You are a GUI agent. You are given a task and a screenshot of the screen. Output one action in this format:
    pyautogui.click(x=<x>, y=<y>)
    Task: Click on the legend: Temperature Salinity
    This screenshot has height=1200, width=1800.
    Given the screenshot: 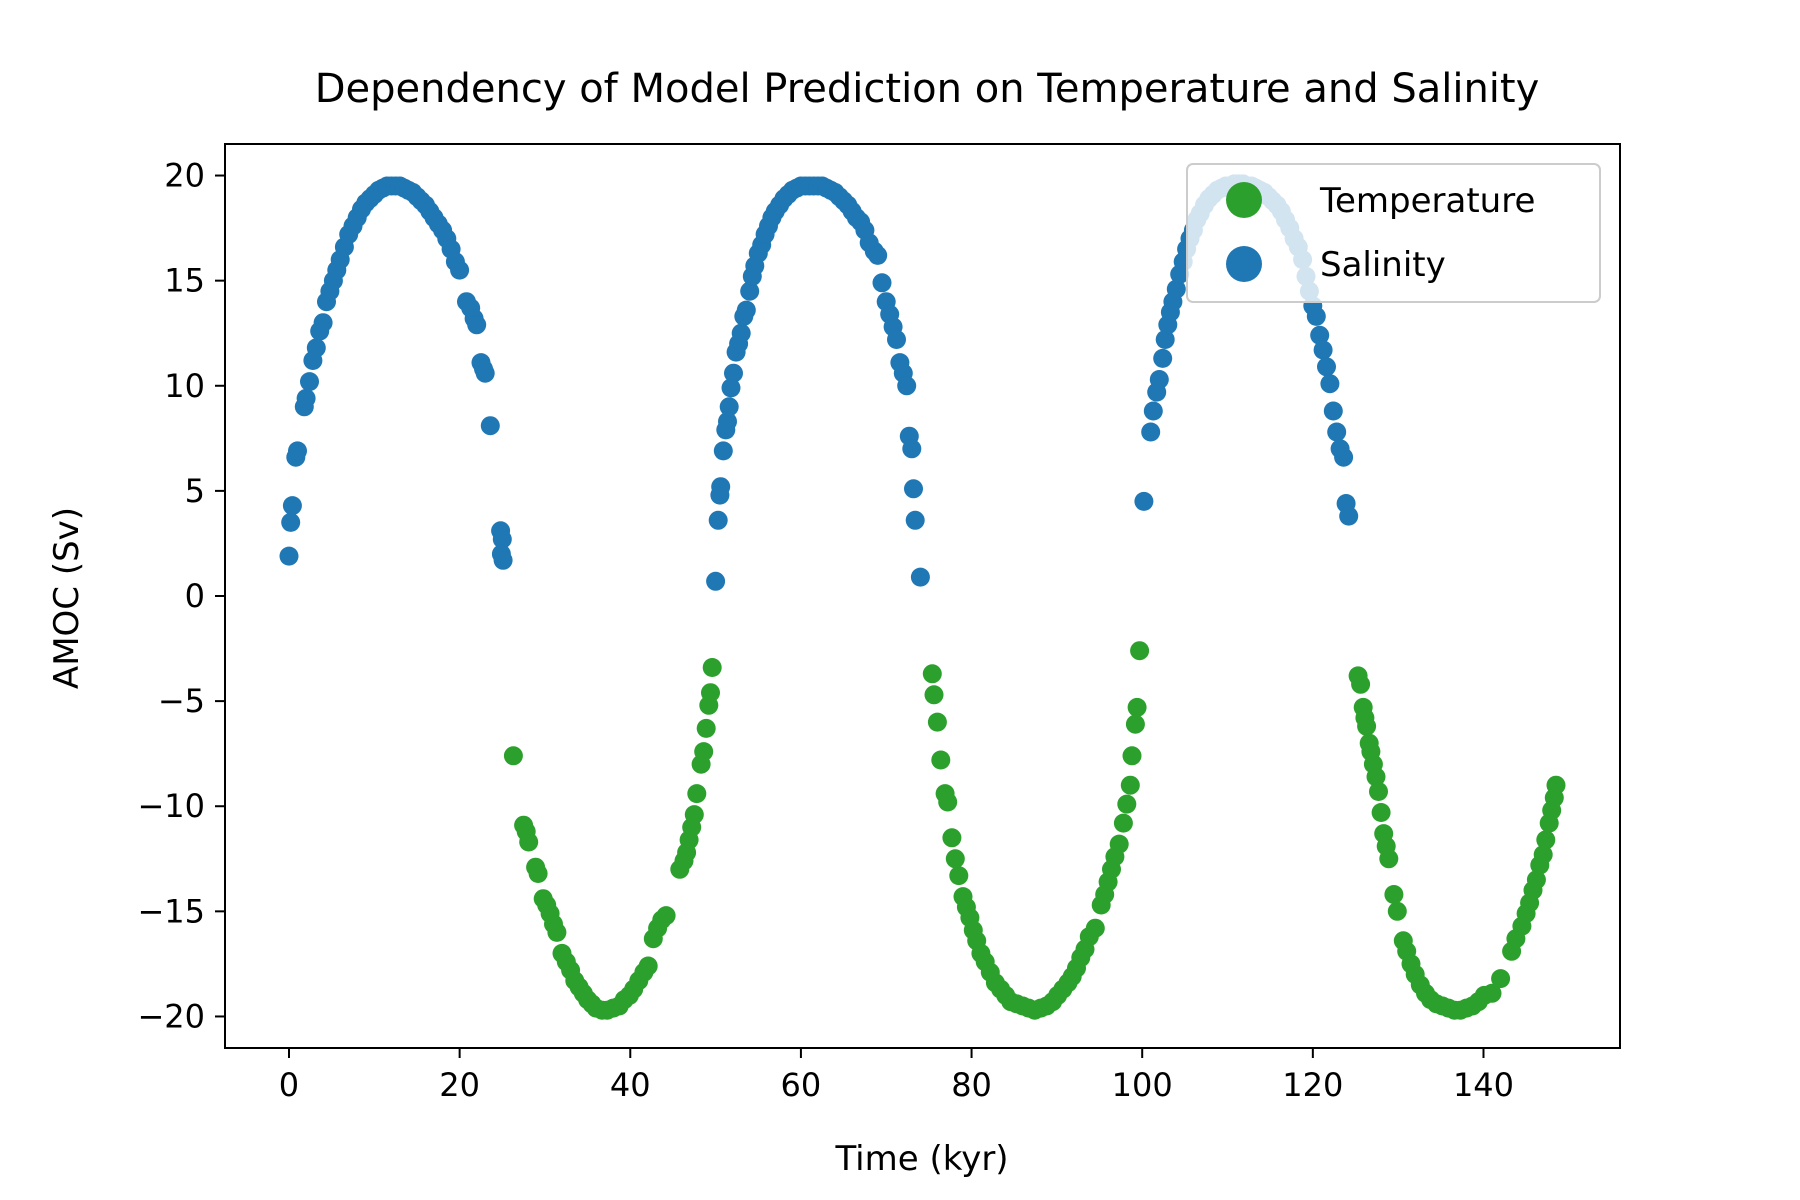 What is the action you would take?
    pyautogui.click(x=1393, y=233)
    